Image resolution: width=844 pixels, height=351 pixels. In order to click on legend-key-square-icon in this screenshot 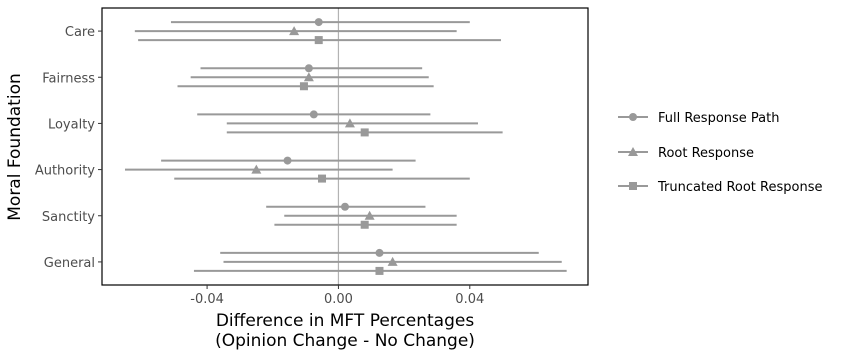, I will do `click(633, 186)`.